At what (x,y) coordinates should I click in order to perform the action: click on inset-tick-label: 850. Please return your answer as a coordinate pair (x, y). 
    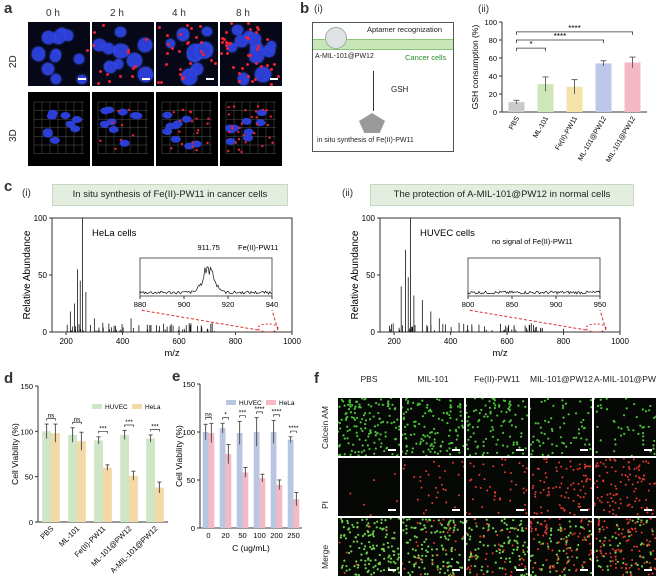
    Looking at the image, I should click on (512, 304).